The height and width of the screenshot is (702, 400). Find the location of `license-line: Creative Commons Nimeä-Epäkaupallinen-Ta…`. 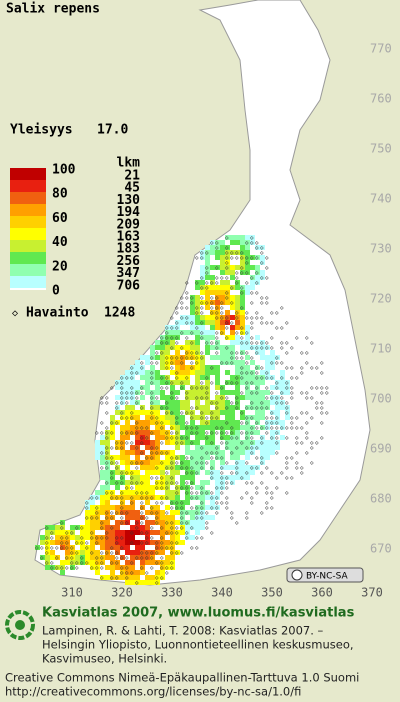

license-line: Creative Commons Nimeä-Epäkaupallinen-Ta… is located at coordinates (182, 678).